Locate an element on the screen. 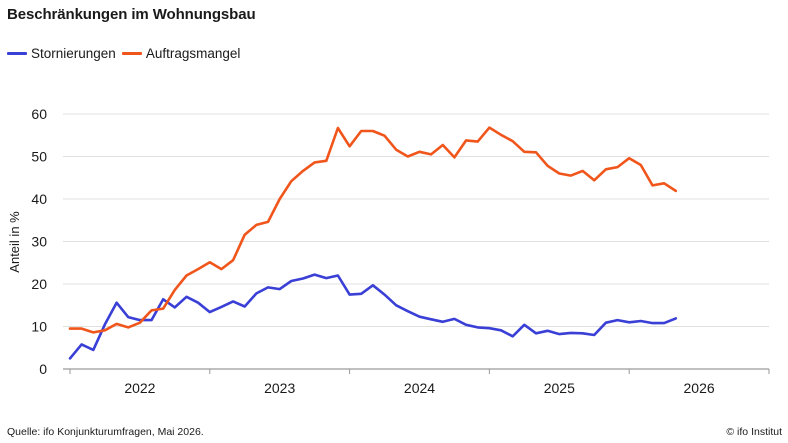  legend-swatch-auftragsmangel is located at coordinates (131, 53).